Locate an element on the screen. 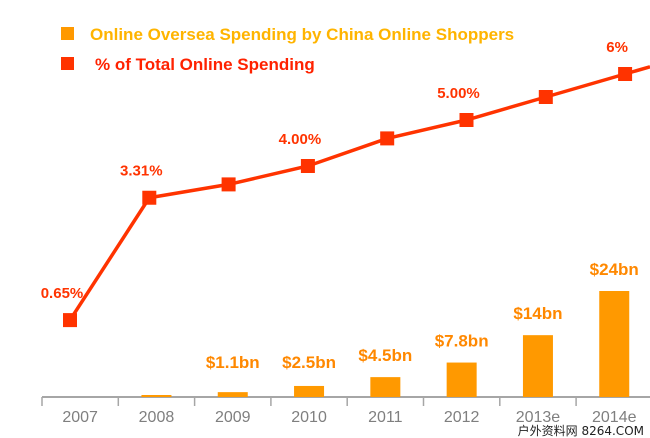  bar-data-label: $4.5bn is located at coordinates (385, 355).